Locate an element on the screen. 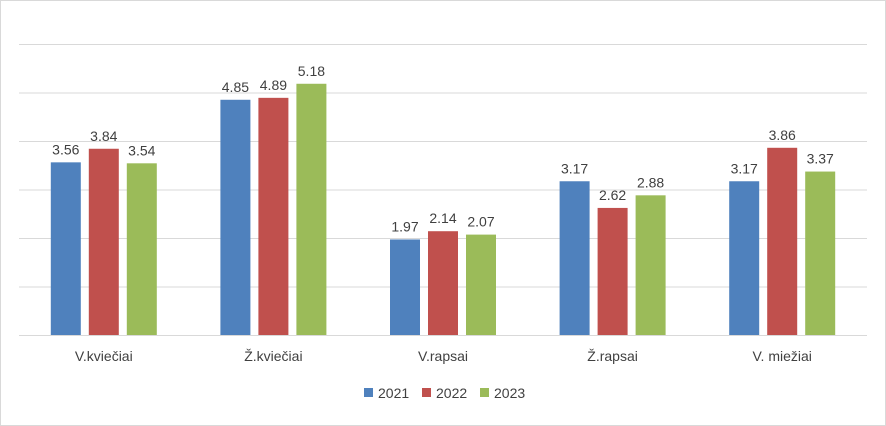  value-label: 3.37 is located at coordinates (820, 159).